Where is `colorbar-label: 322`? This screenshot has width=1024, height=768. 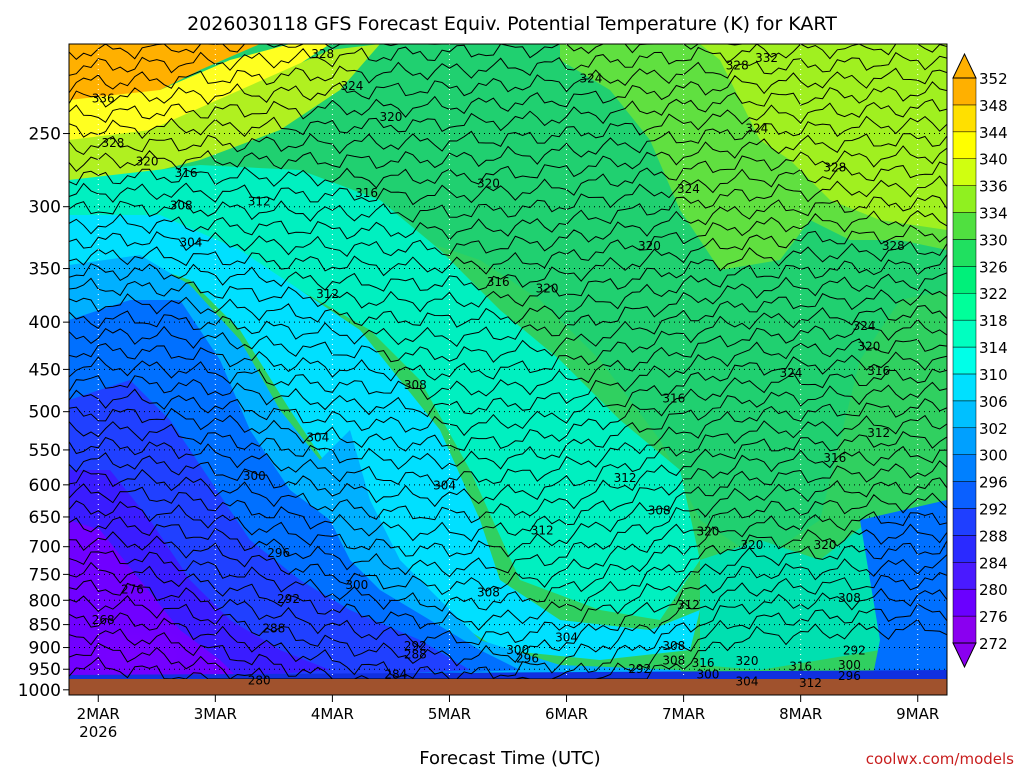 colorbar-label: 322 is located at coordinates (993, 294).